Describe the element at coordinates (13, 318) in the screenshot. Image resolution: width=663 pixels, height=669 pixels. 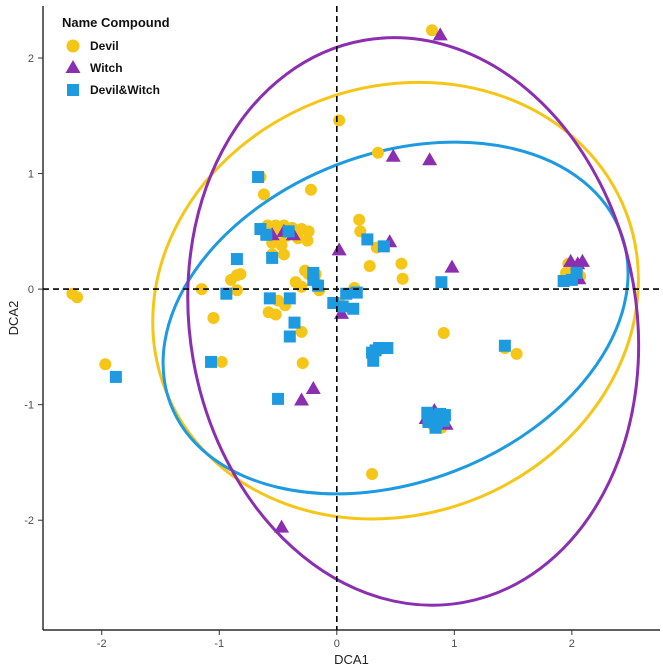
I see `y-axis-title: DCA2` at that location.